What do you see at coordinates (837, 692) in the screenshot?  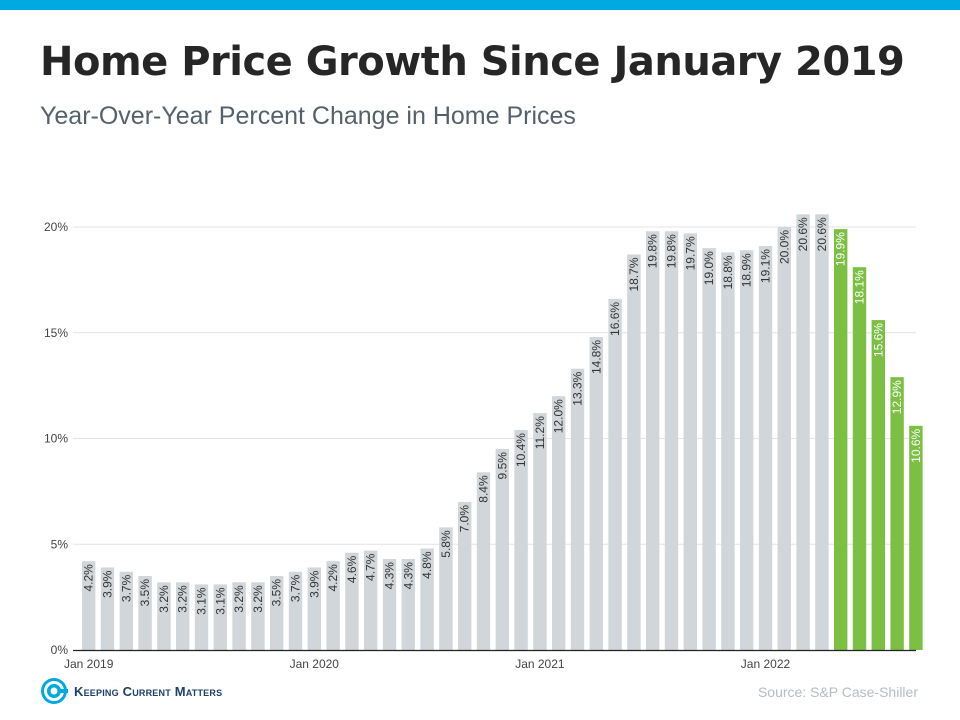 I see `source-note: Source: S&P Case-Shiller` at bounding box center [837, 692].